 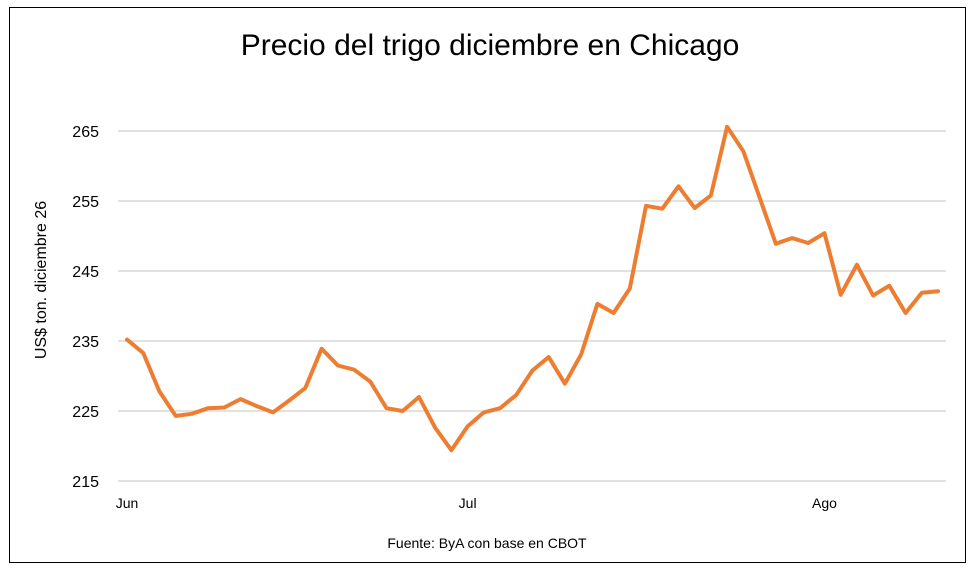 What do you see at coordinates (85, 482) in the screenshot?
I see `y-tick-label: 215` at bounding box center [85, 482].